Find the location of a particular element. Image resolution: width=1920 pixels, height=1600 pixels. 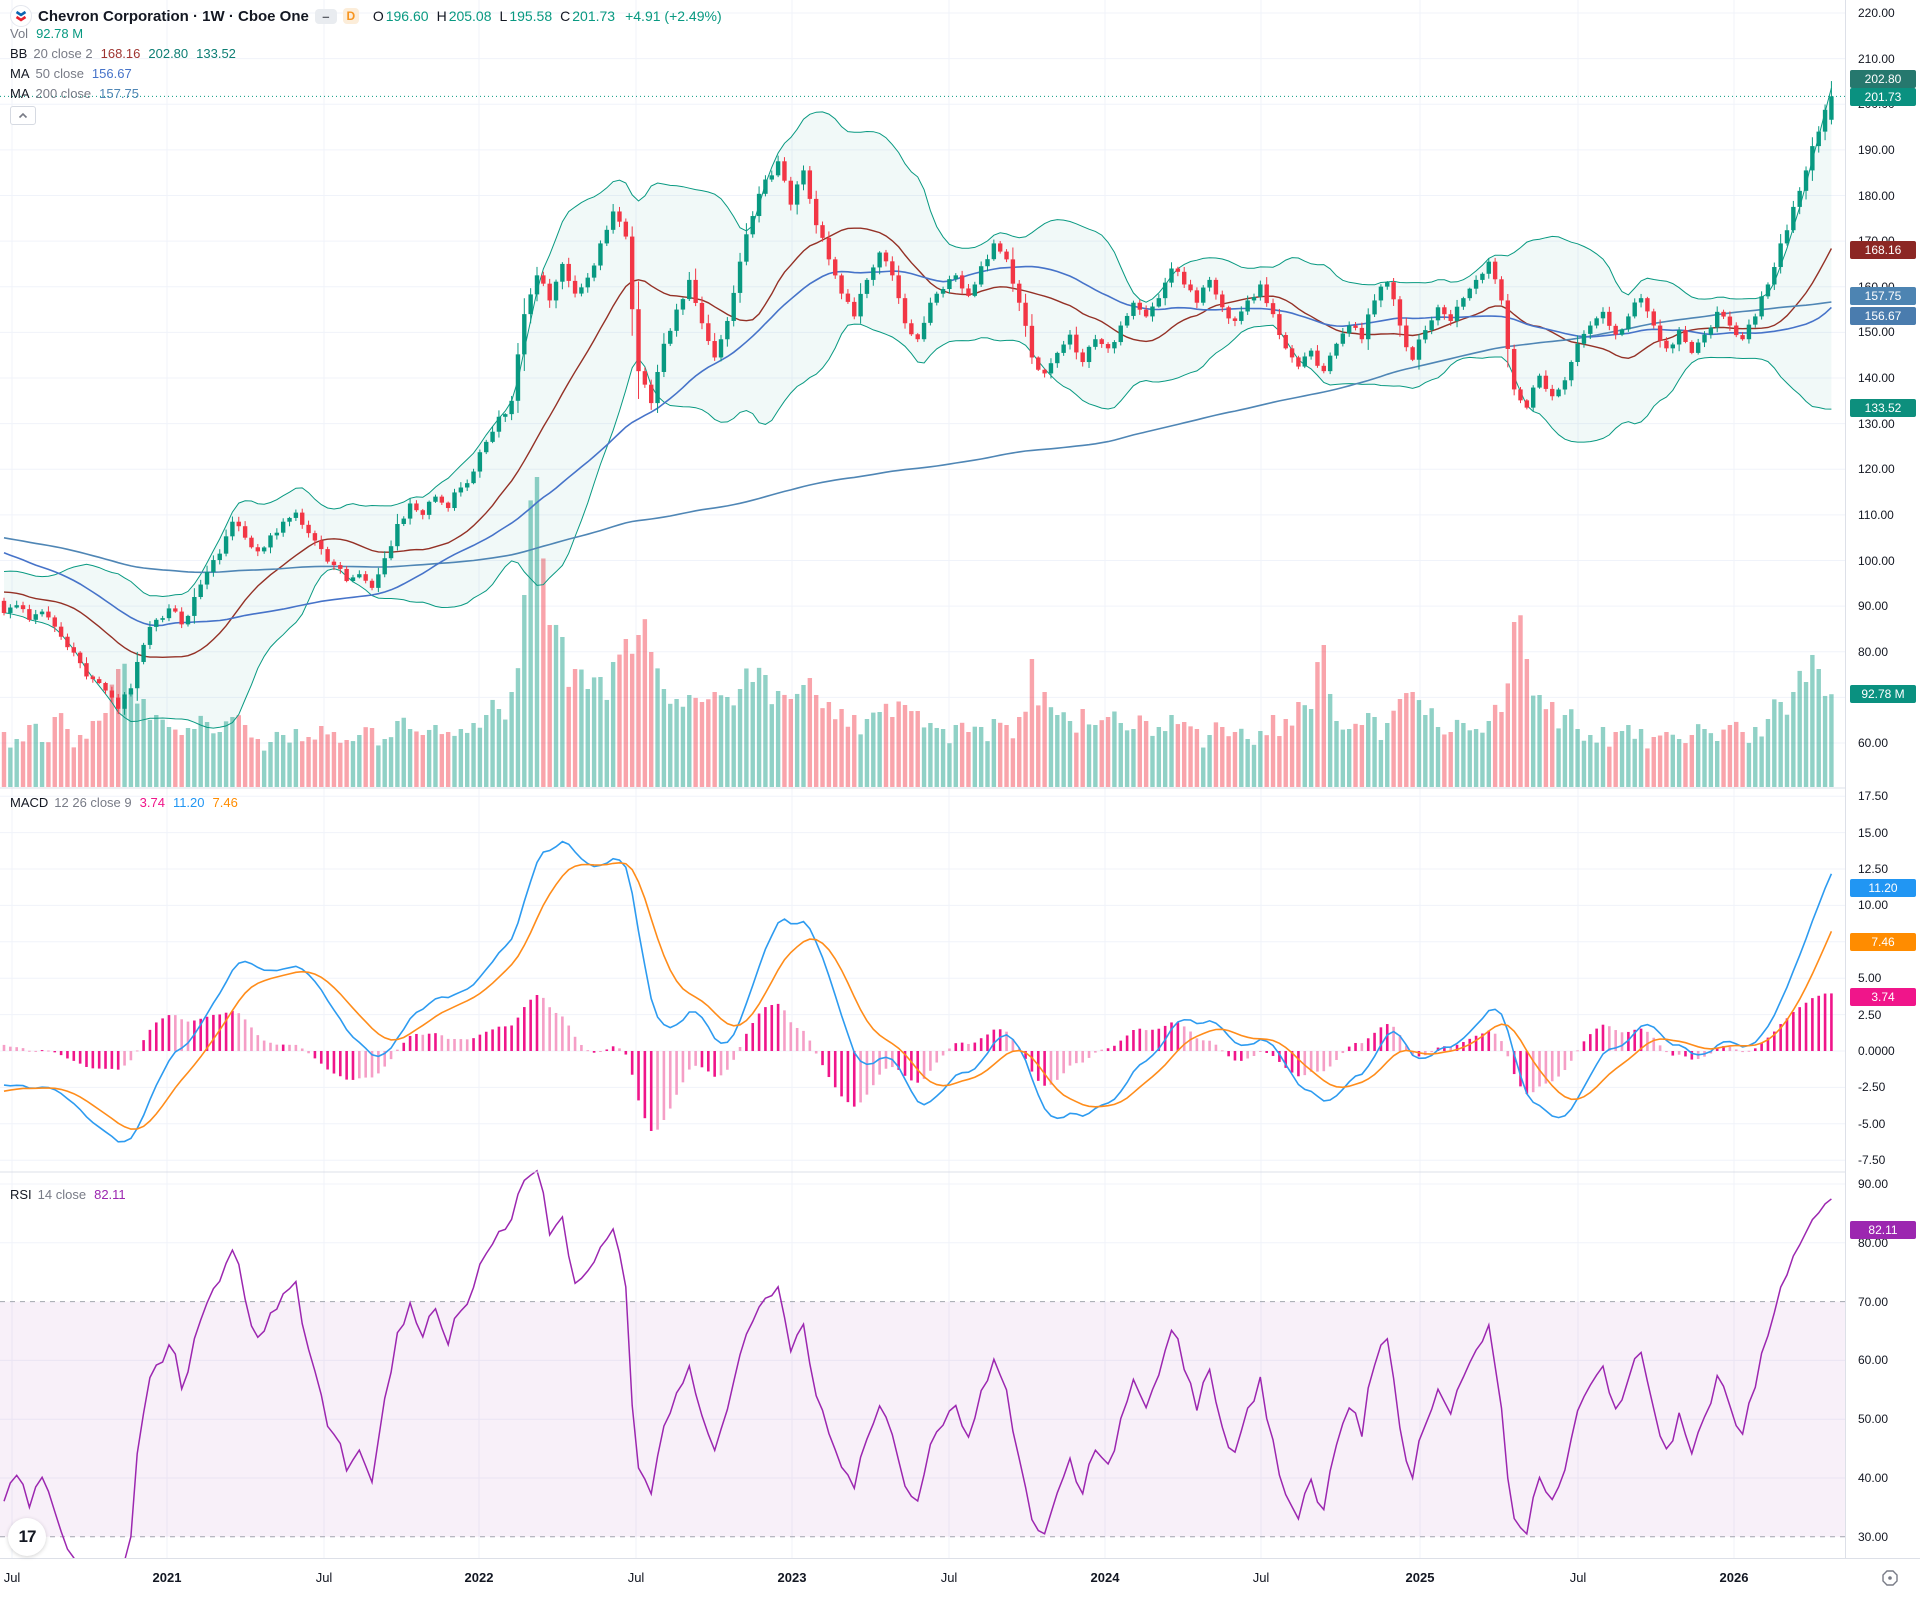

volume-legend-row: Vol 92.78 M is located at coordinates (46, 33).